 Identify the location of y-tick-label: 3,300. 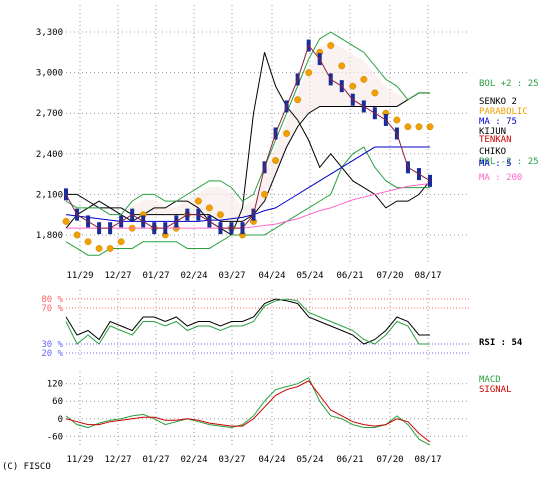
(49, 33).